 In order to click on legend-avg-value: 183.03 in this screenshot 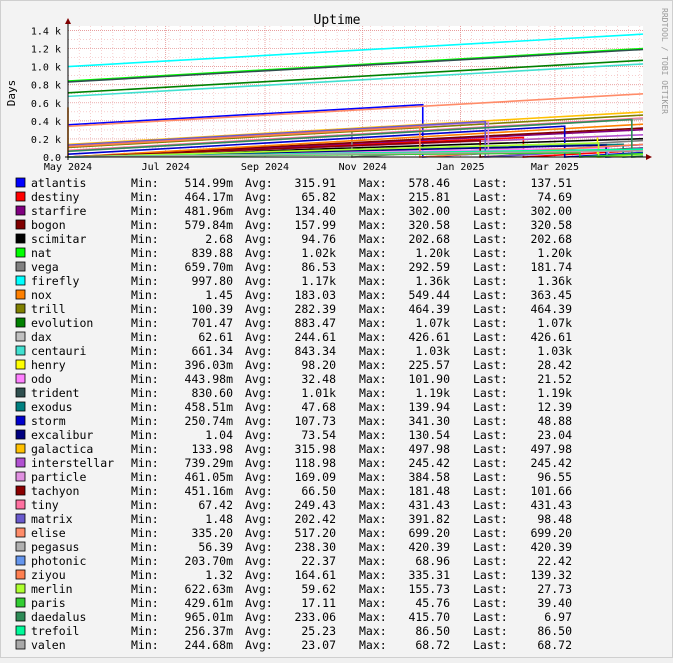, I will do `click(315, 295)`.